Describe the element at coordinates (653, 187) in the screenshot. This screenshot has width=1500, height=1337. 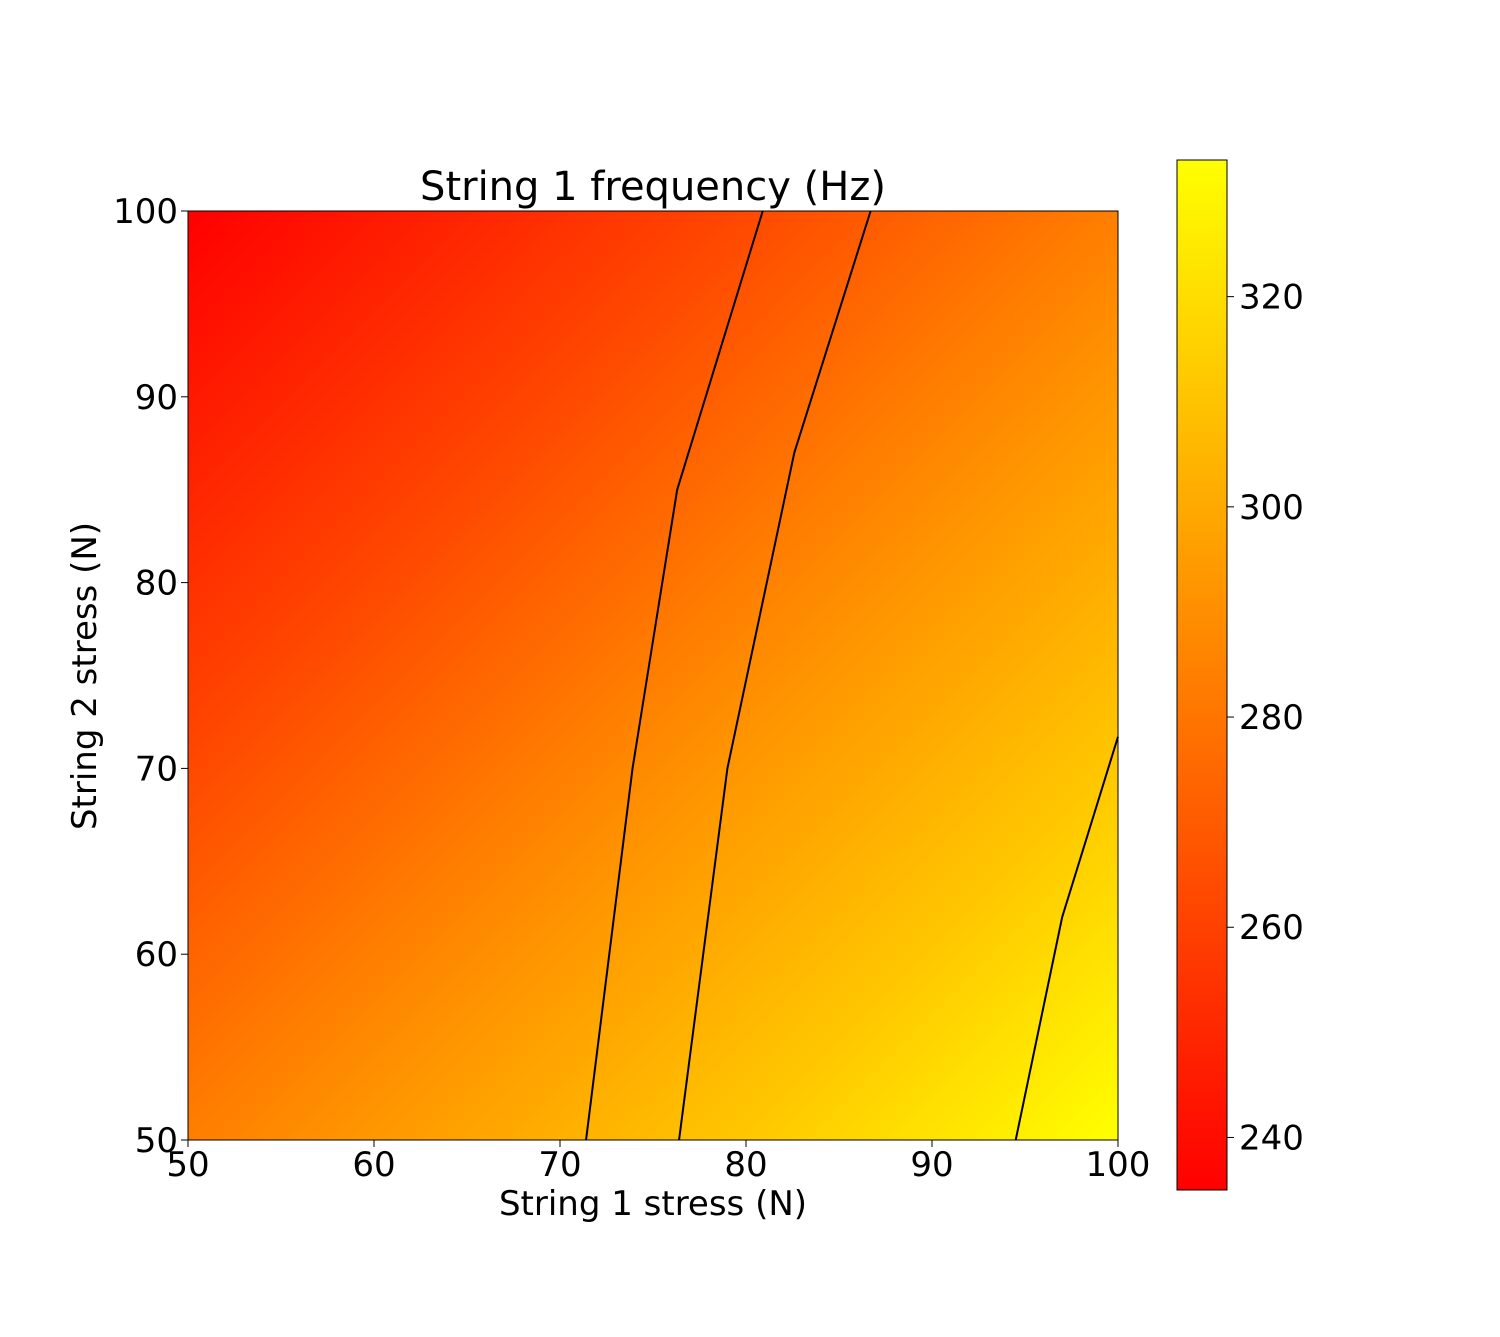
I see `chart-title: String 1 frequency (Hz)` at that location.